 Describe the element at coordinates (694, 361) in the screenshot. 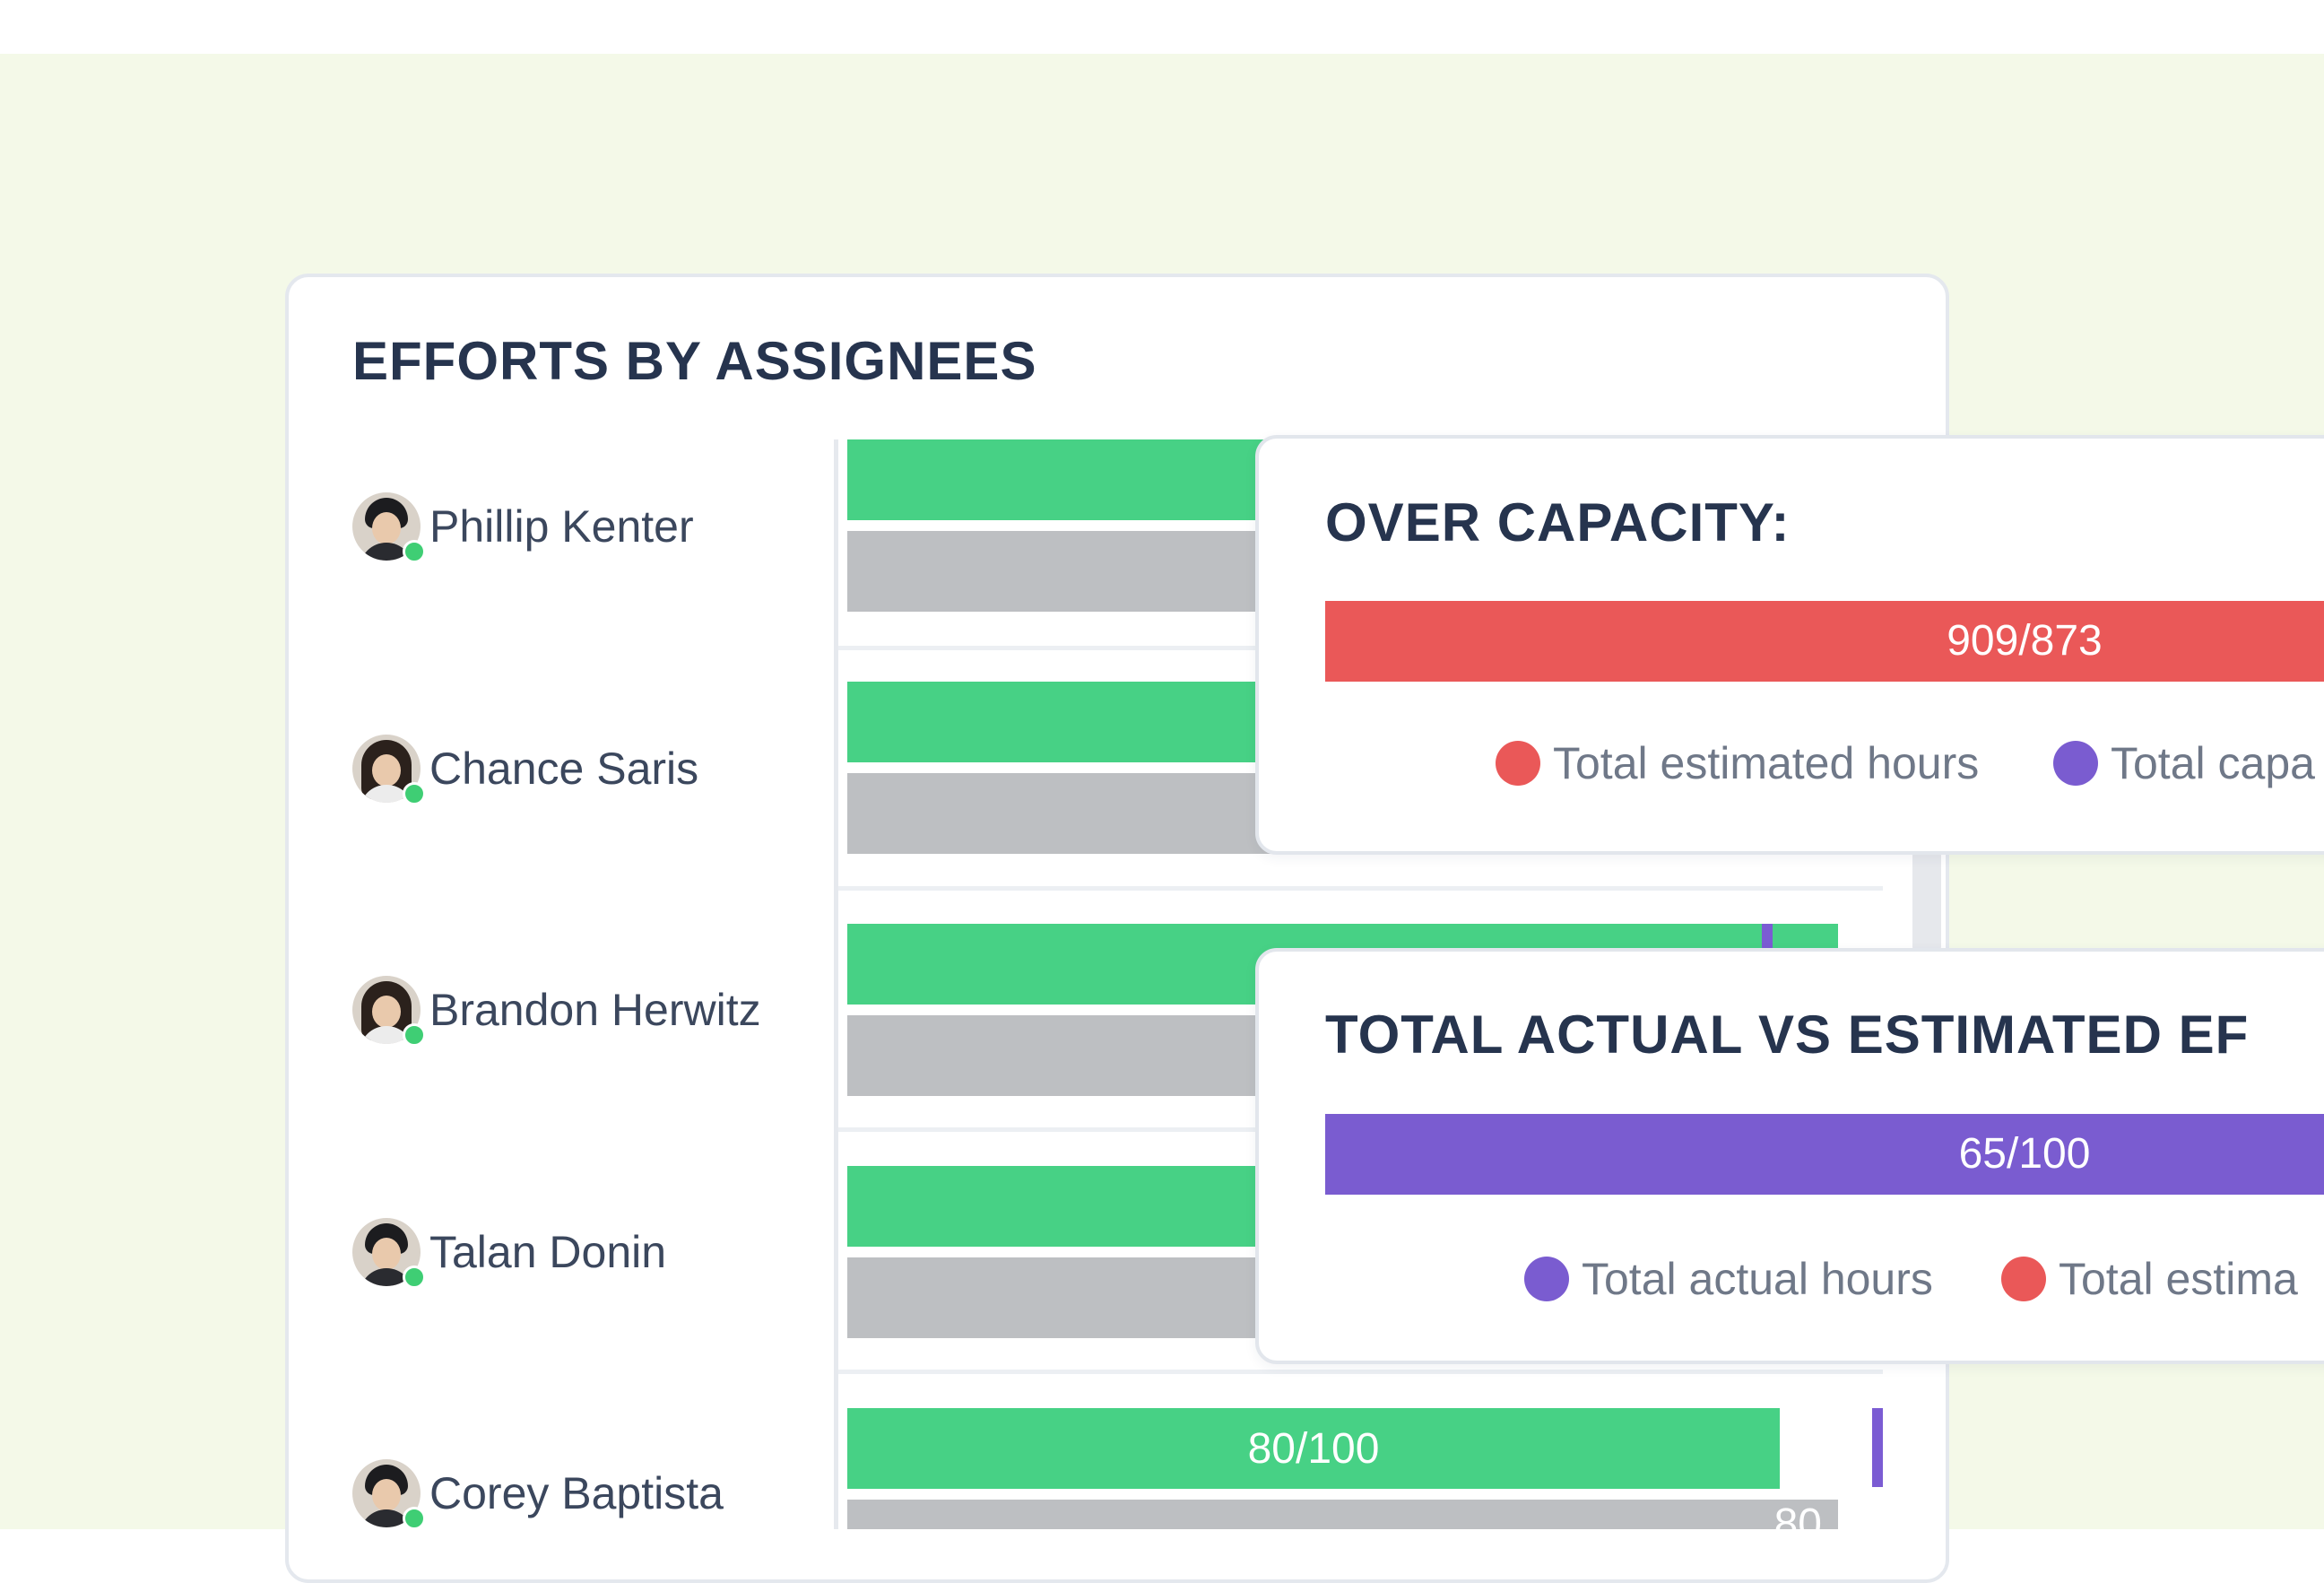

I see `card-title: EFFORTS BY ASSIGNEES` at that location.